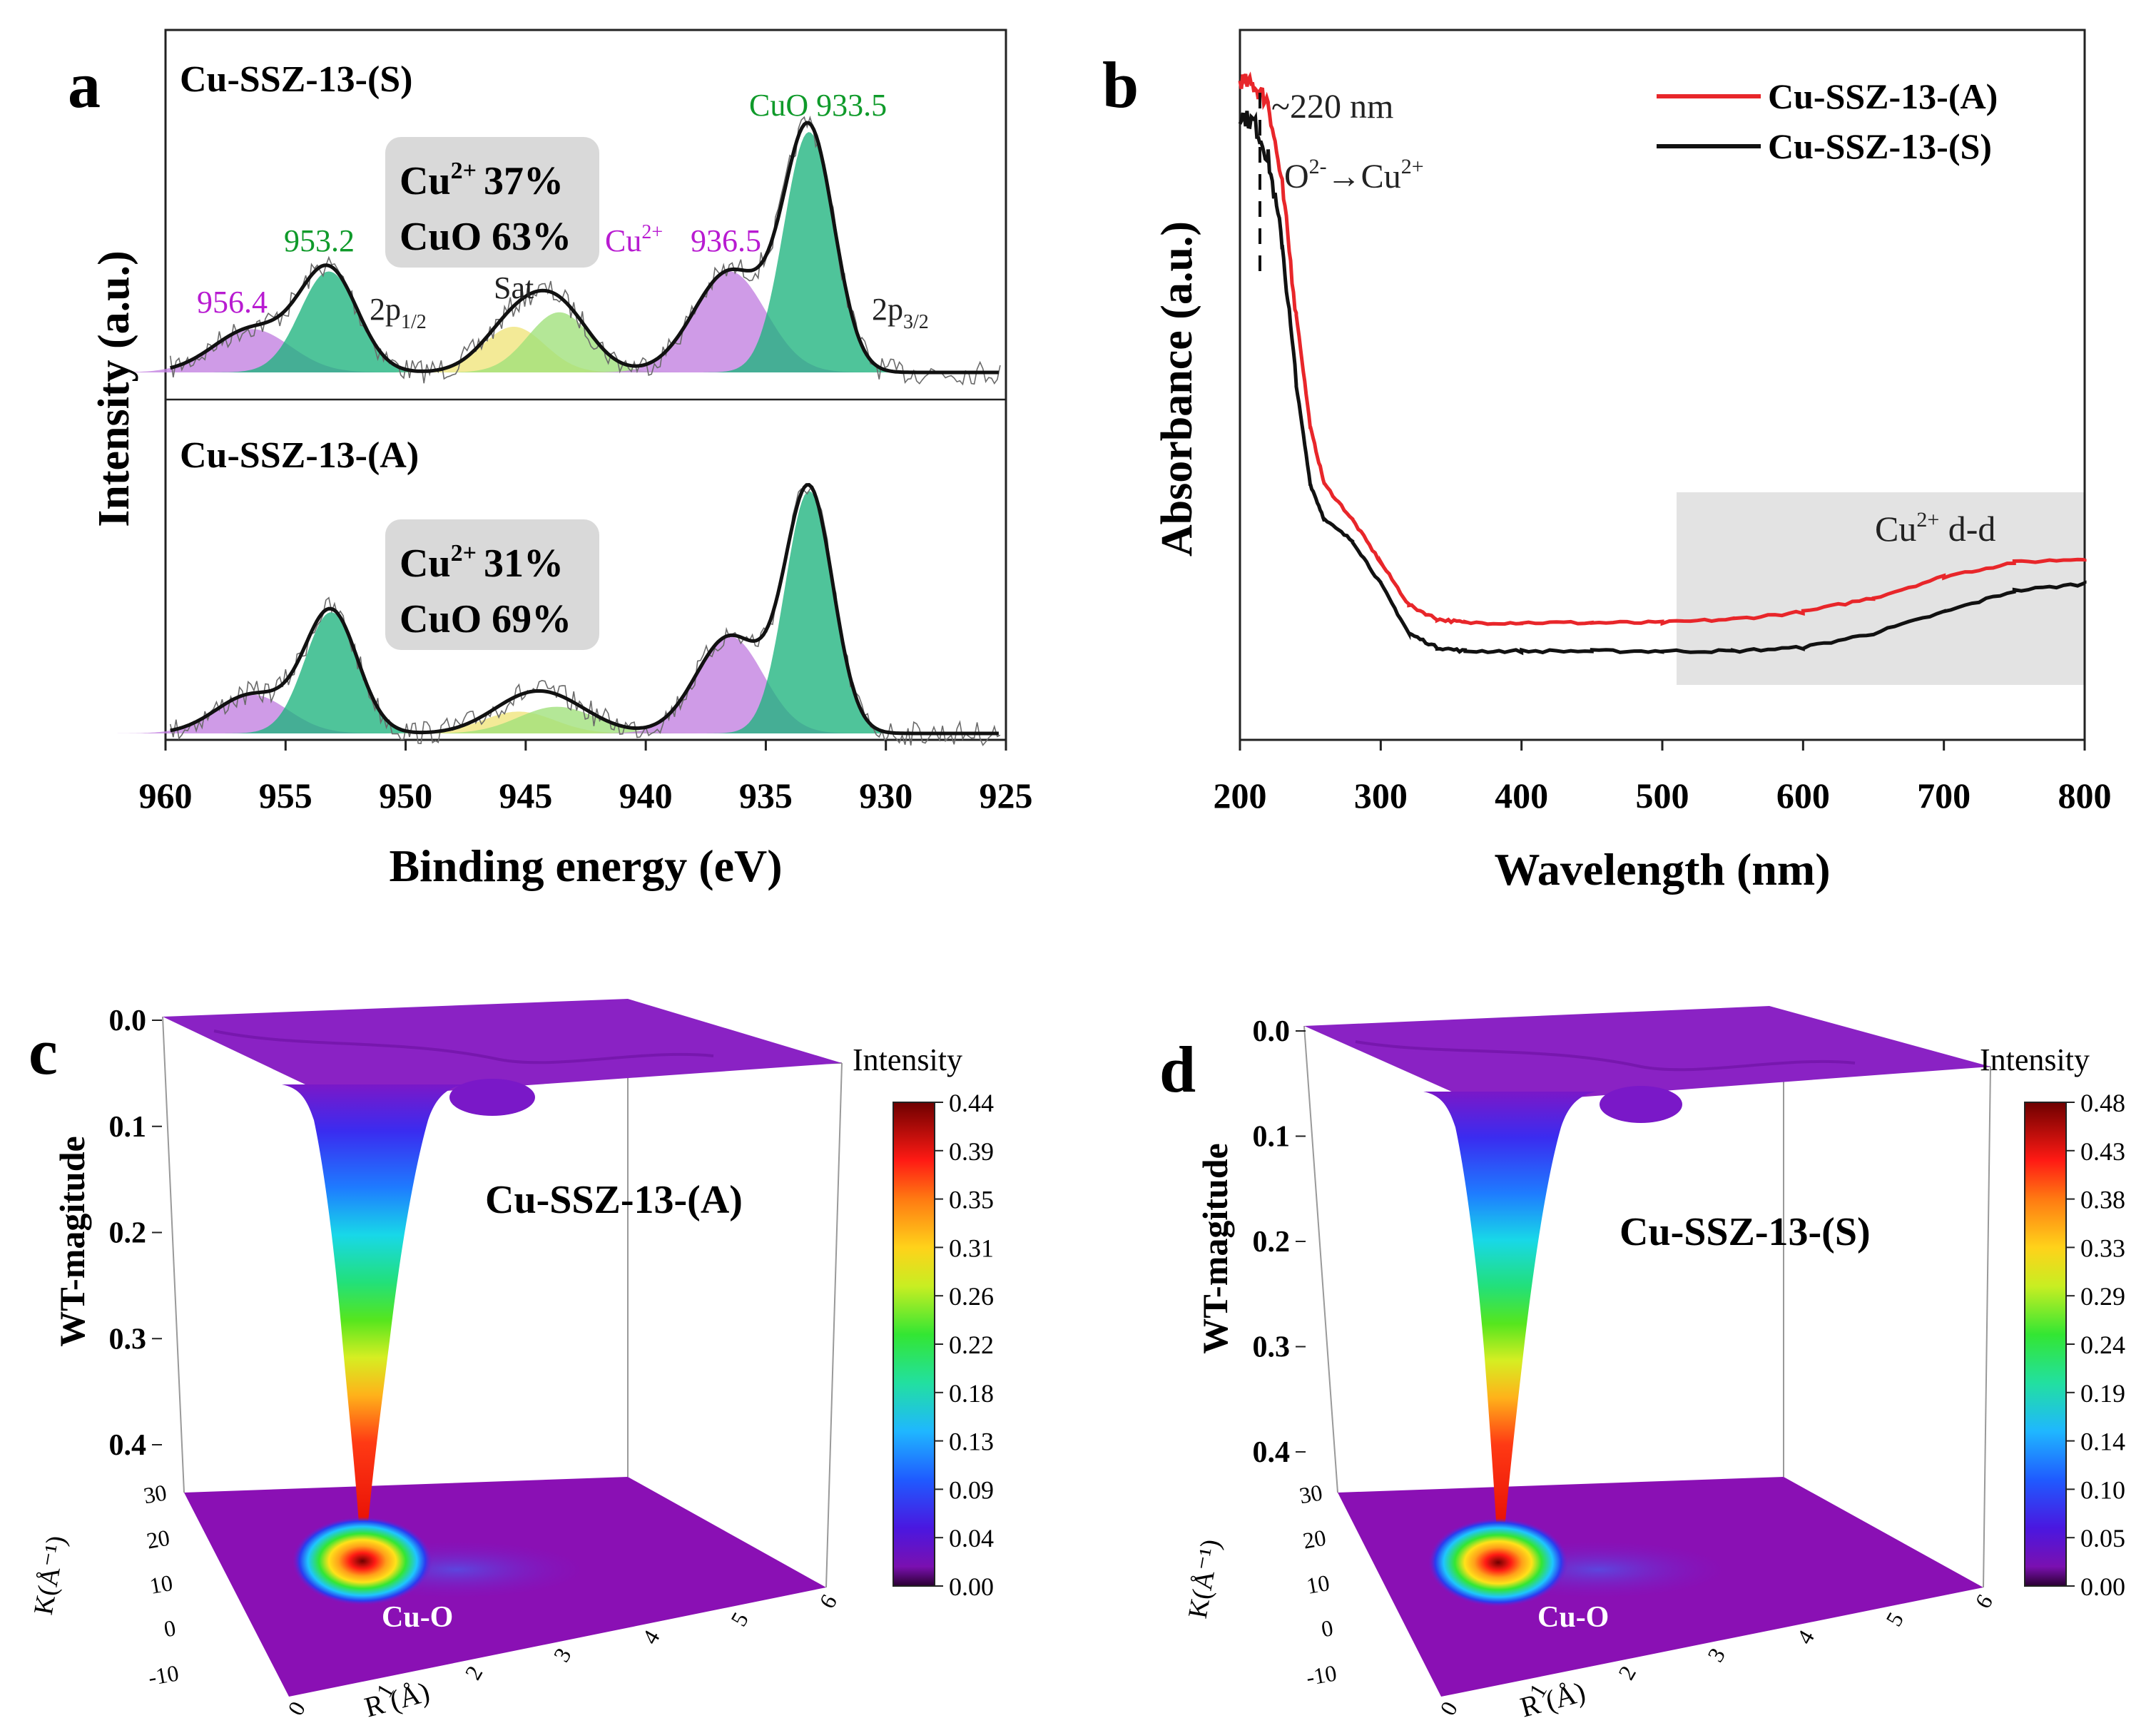 The image size is (2156, 1723). Describe the element at coordinates (166, 795) in the screenshot. I see `xps-tick-label-0: 960` at that location.